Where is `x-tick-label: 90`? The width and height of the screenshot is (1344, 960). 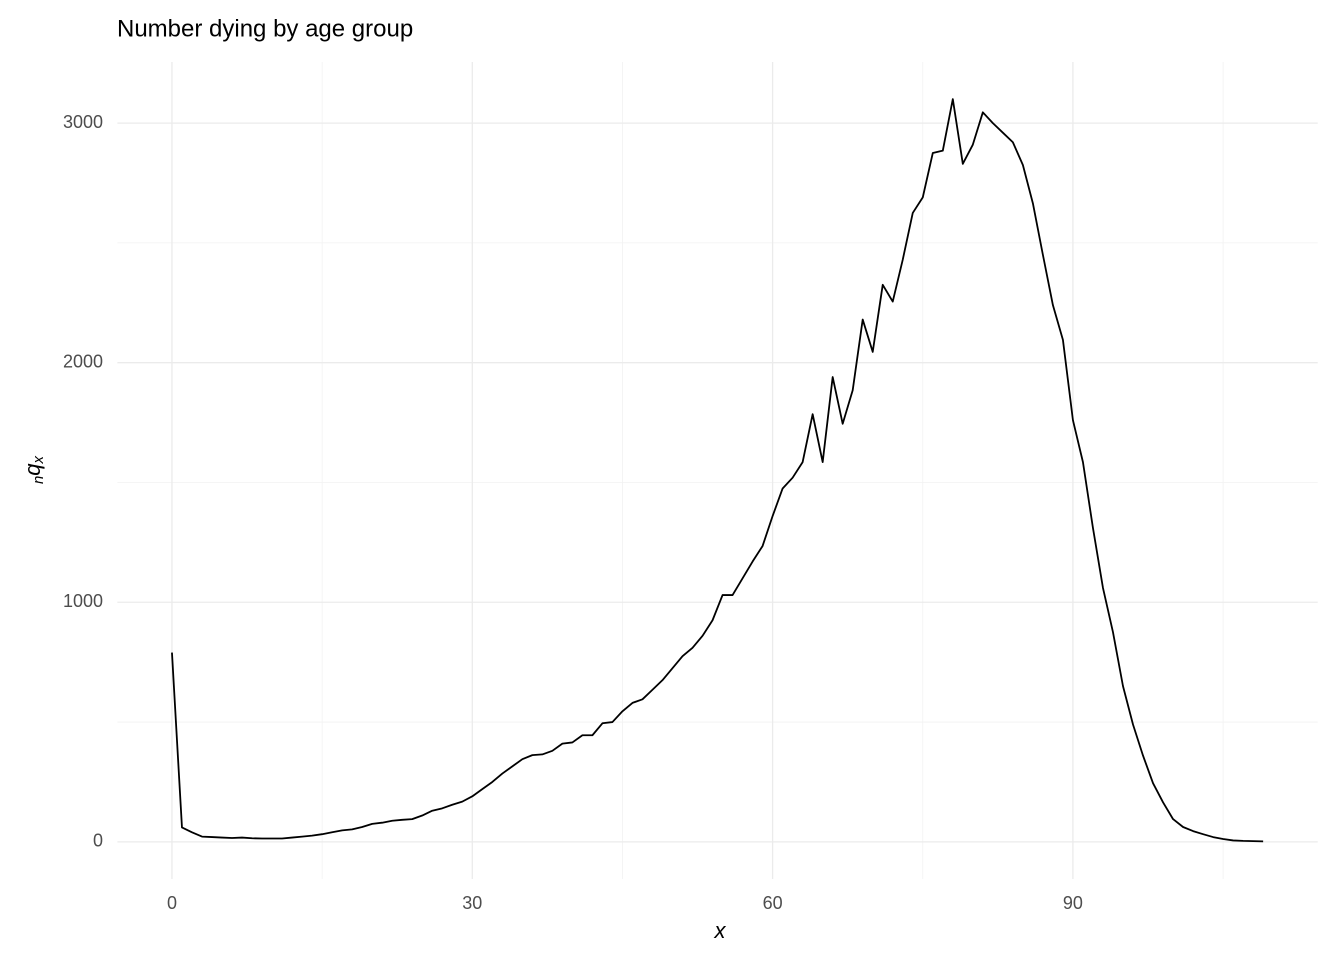
x-tick-label: 90 is located at coordinates (1073, 903).